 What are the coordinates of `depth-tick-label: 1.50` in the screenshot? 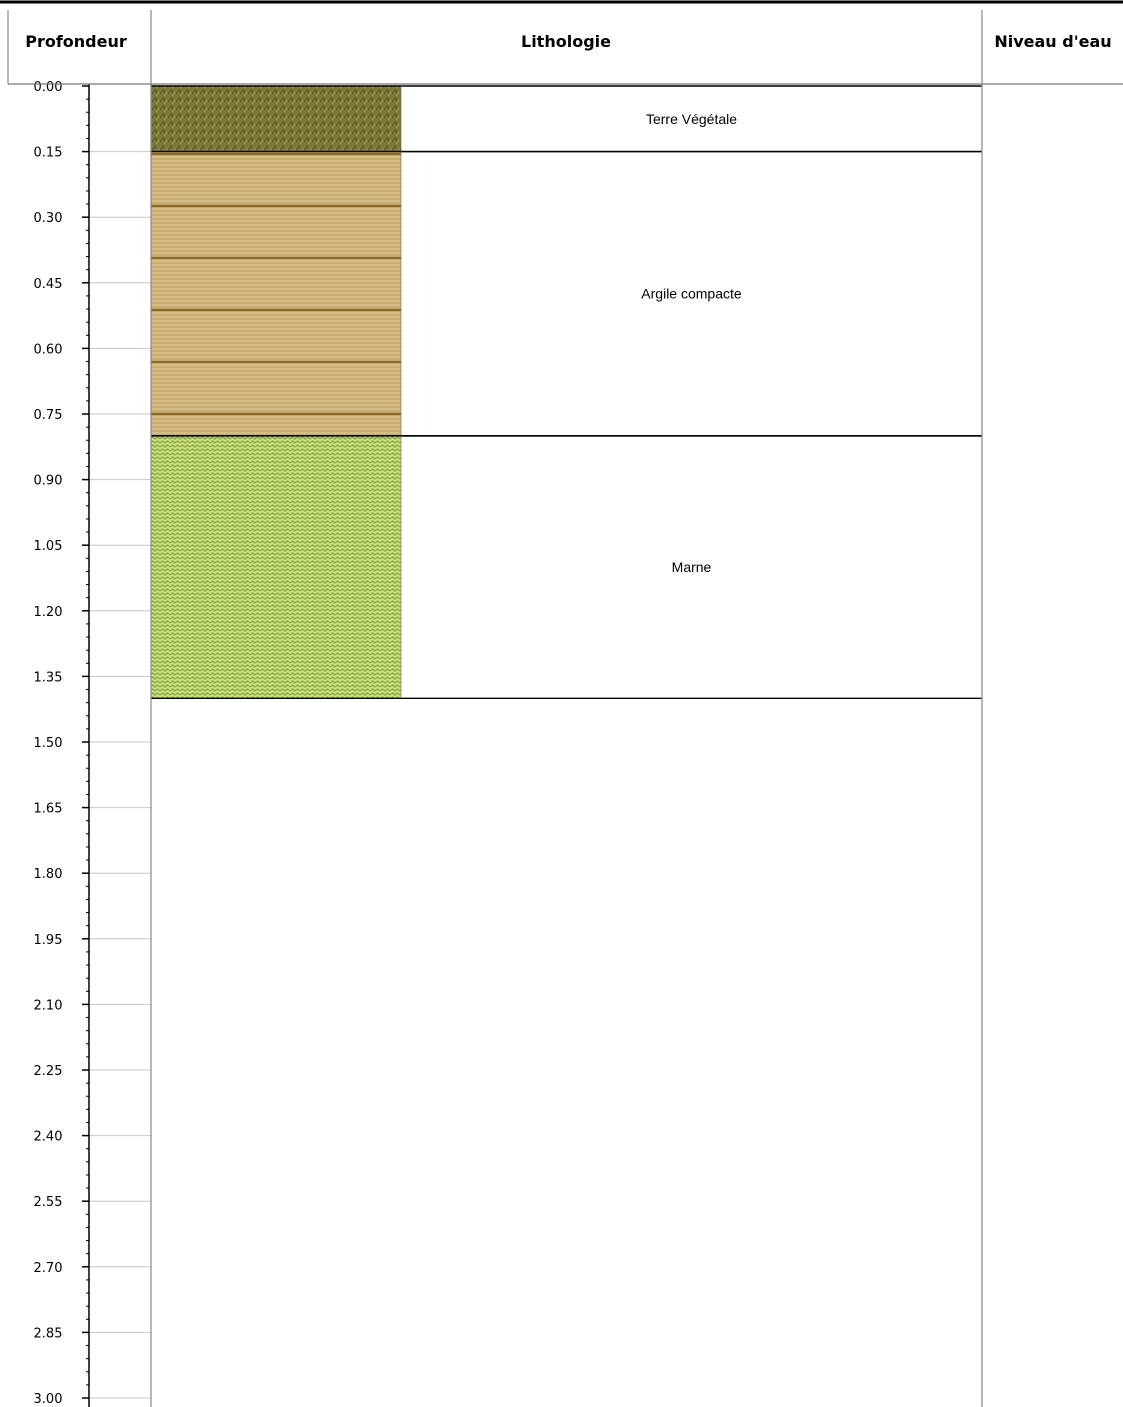 It's located at (48, 743).